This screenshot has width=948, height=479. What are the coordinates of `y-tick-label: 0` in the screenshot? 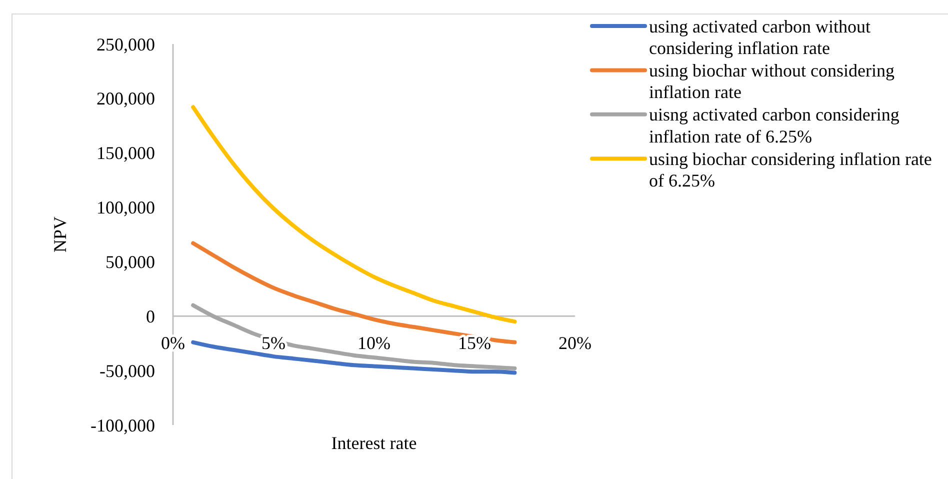 It's located at (150, 316).